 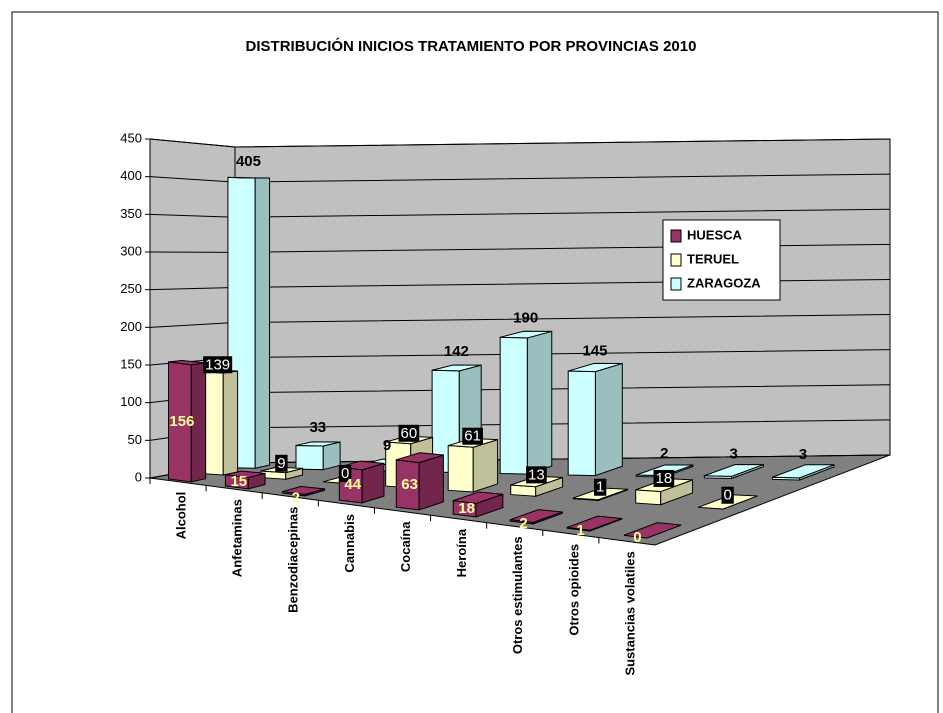 What do you see at coordinates (456, 351) in the screenshot?
I see `data-label: 142` at bounding box center [456, 351].